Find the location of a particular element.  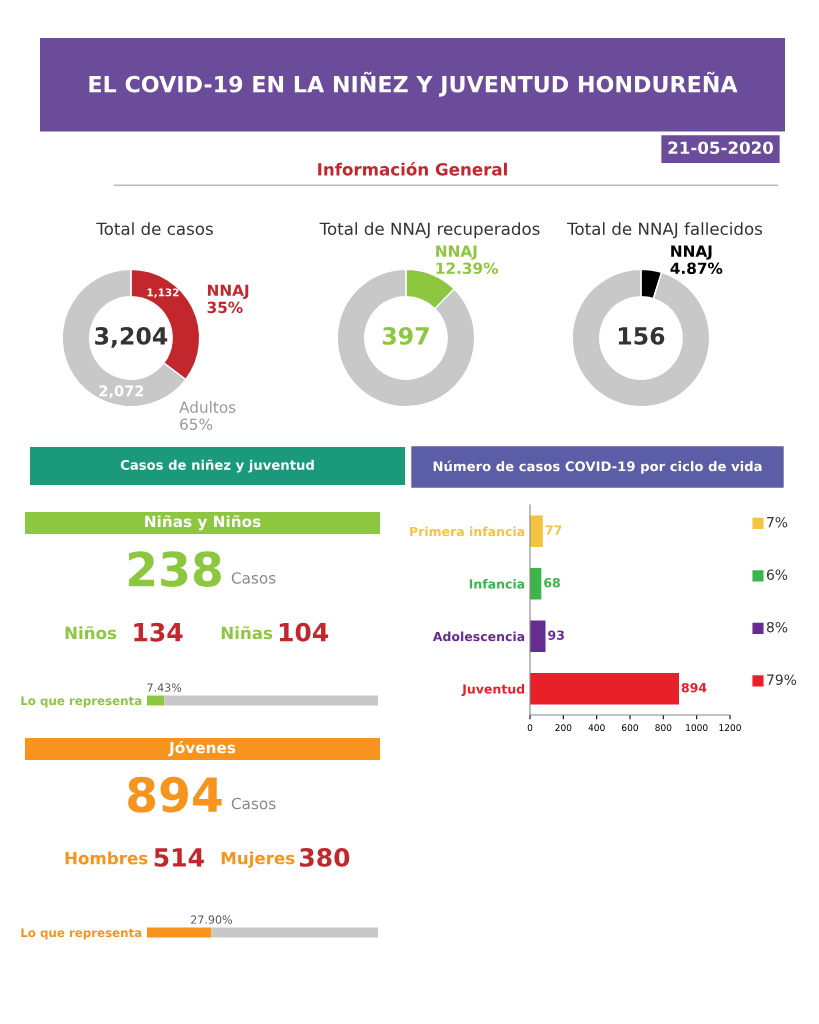

data-label: 894 is located at coordinates (694, 687).